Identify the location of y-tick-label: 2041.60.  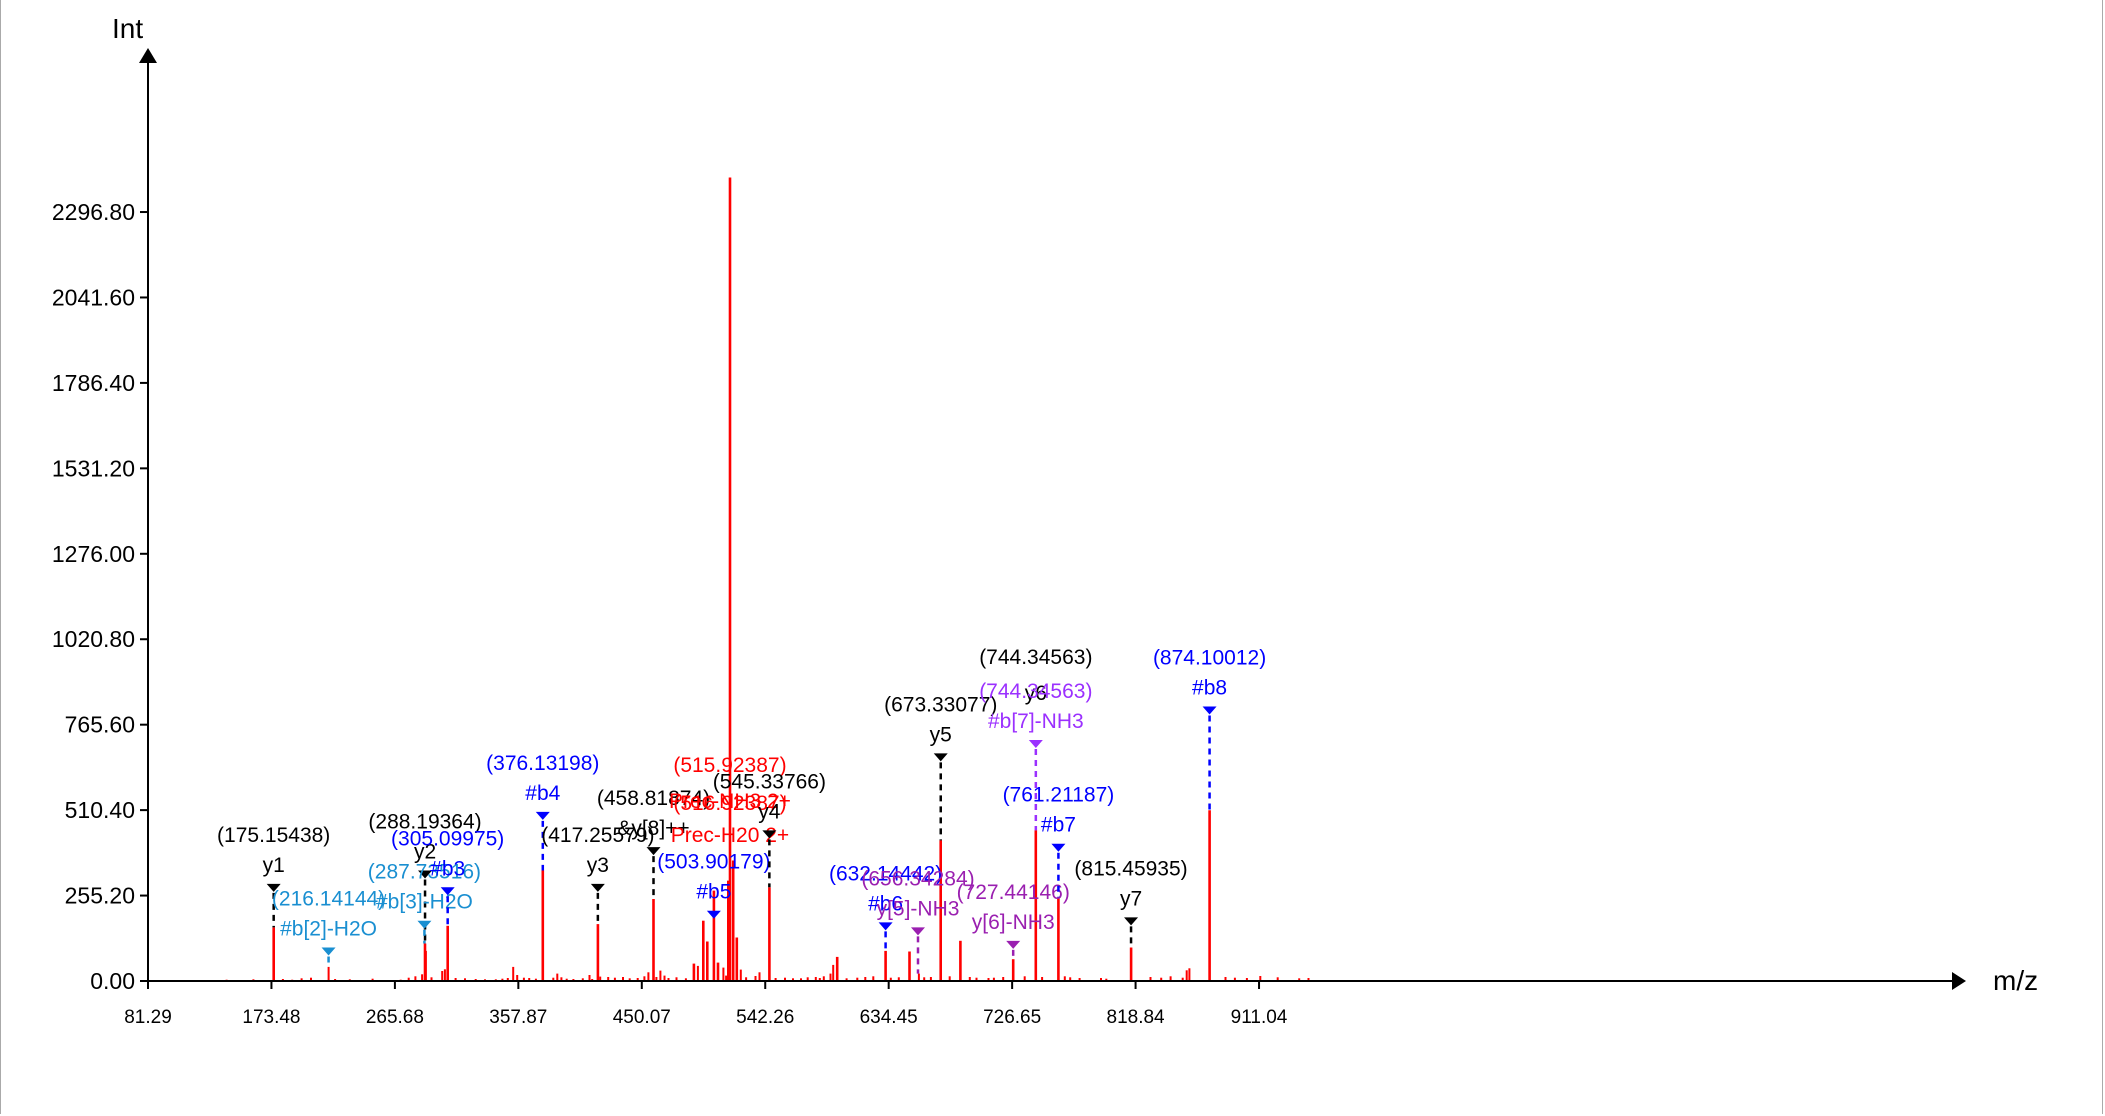
(93, 297).